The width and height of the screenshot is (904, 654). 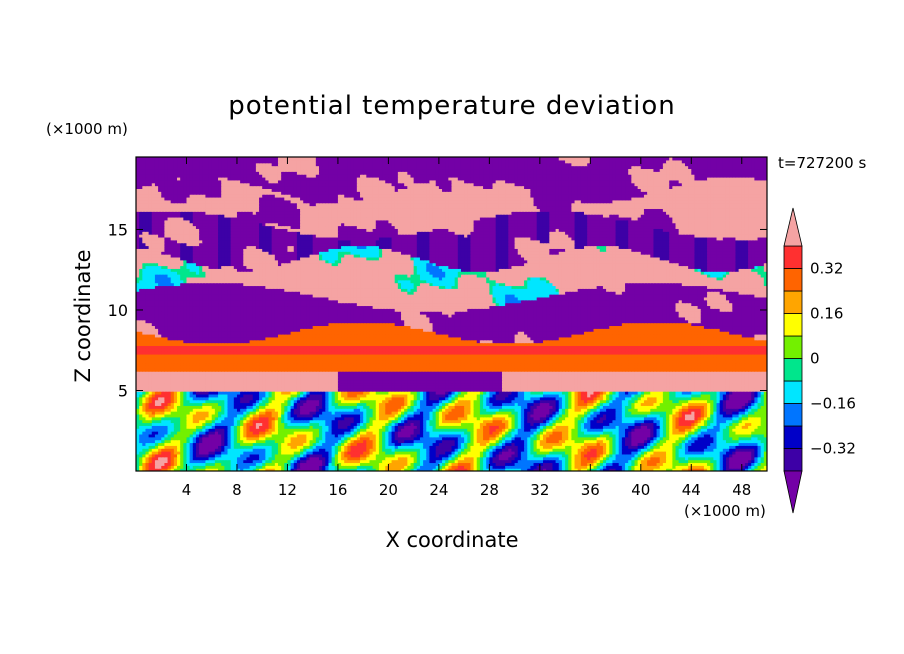 I want to click on chart-title: potential temperature deviation, so click(x=451, y=106).